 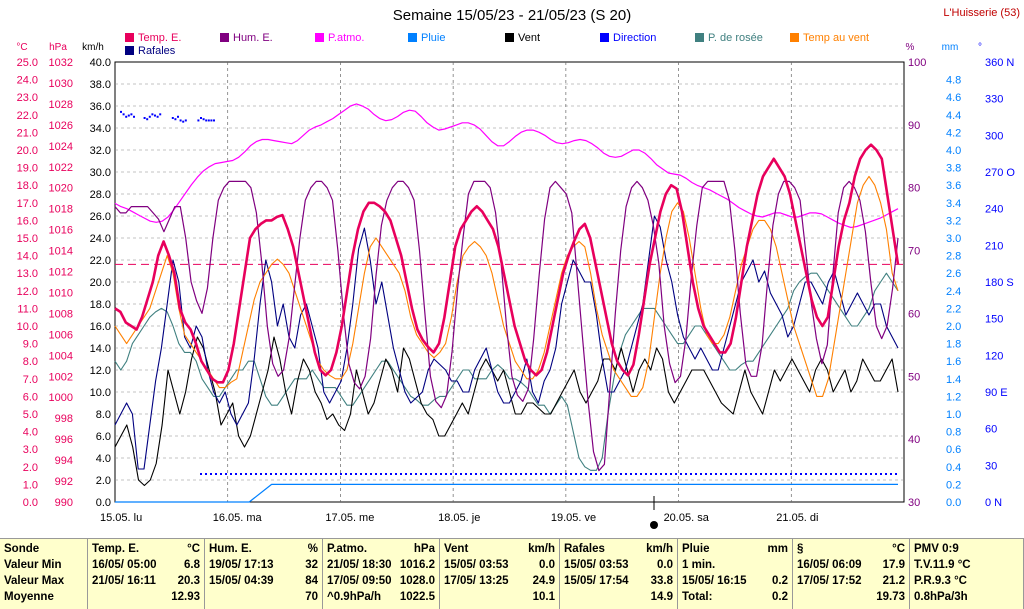 What do you see at coordinates (100, 393) in the screenshot?
I see `wind-axis-tick: 10.0` at bounding box center [100, 393].